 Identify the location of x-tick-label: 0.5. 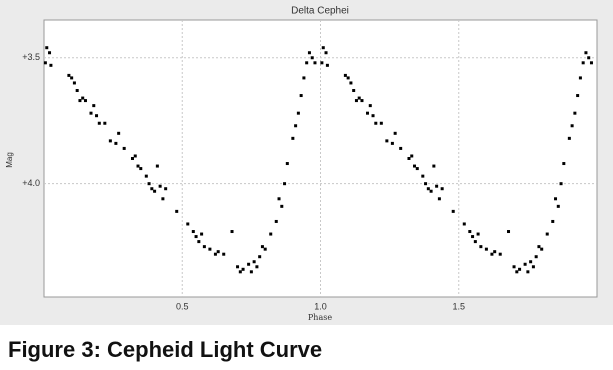
(182, 306).